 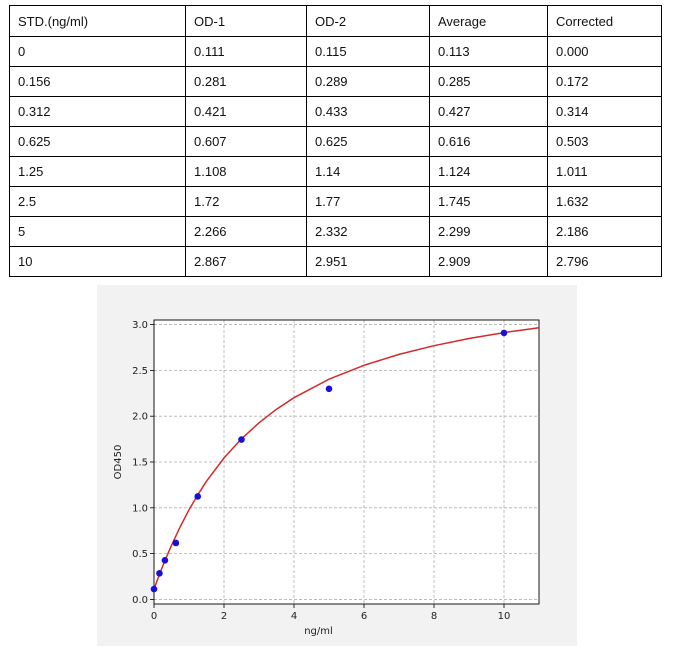 What do you see at coordinates (246, 231) in the screenshot?
I see `table-cell: 2.266` at bounding box center [246, 231].